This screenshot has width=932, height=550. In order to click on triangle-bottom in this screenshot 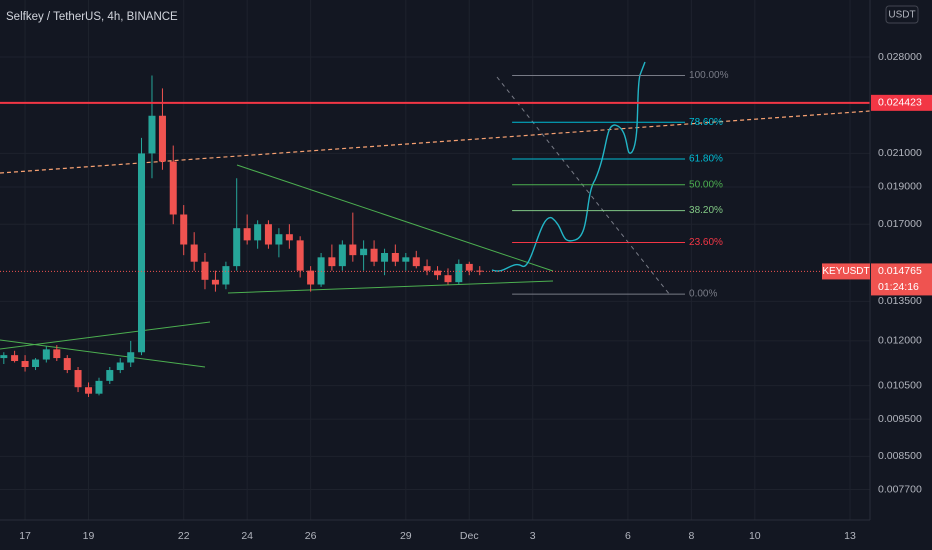, I will do `click(390, 287)`.